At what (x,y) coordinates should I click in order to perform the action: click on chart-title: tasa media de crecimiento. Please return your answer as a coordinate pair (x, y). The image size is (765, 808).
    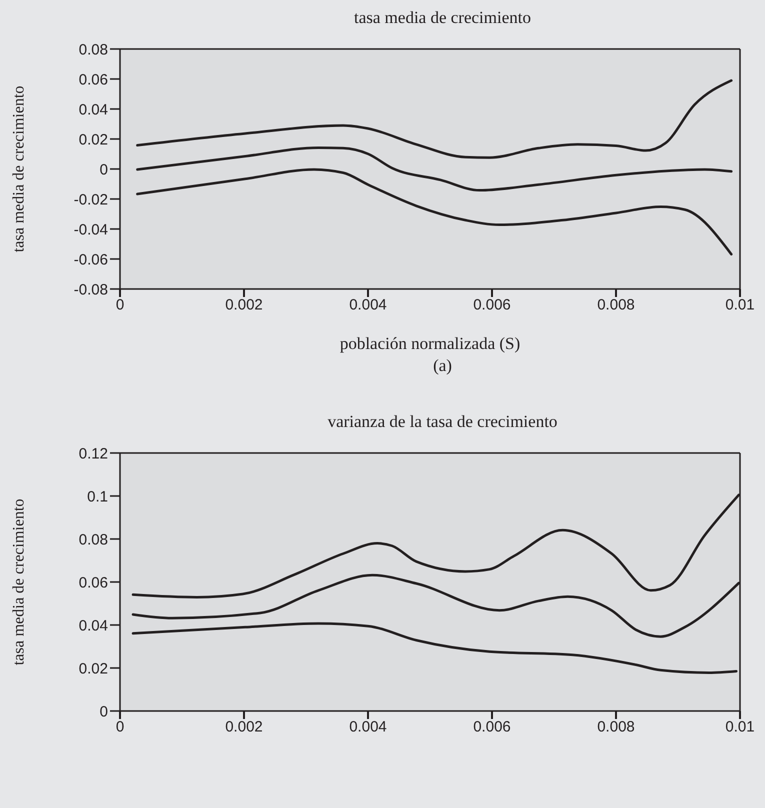
    Looking at the image, I should click on (442, 18).